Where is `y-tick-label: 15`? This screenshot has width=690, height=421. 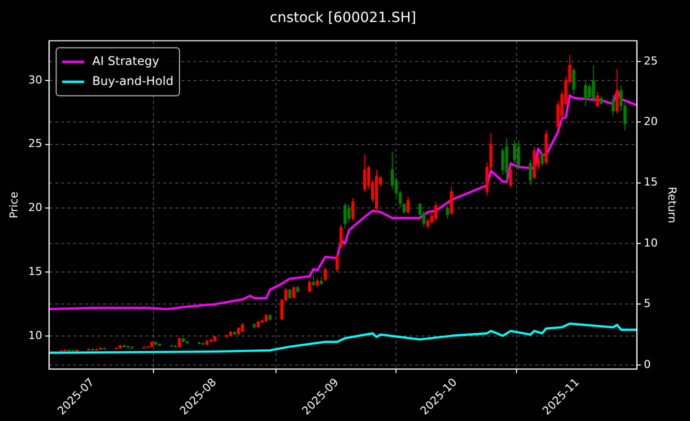 y-tick-label: 15 is located at coordinates (35, 271).